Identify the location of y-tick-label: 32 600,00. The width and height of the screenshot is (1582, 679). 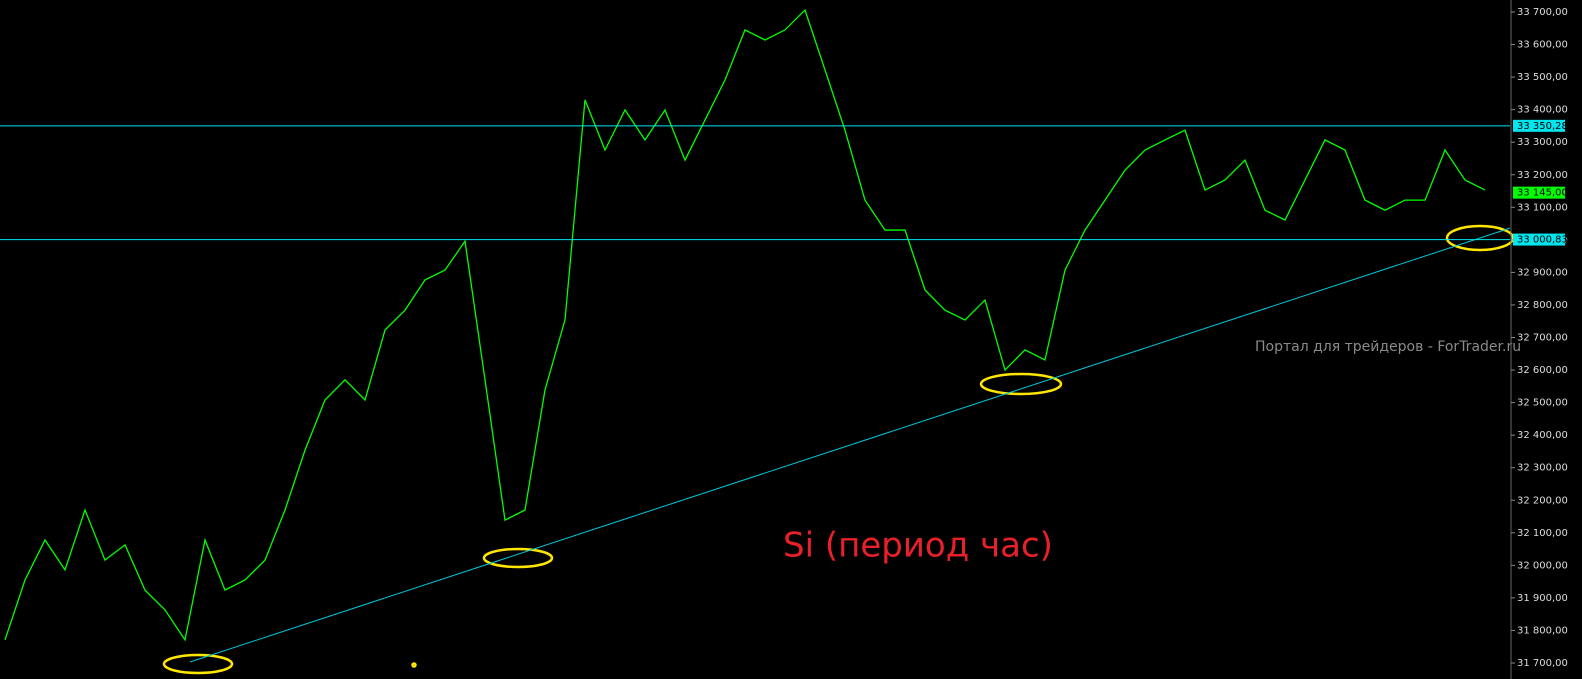
(1542, 370).